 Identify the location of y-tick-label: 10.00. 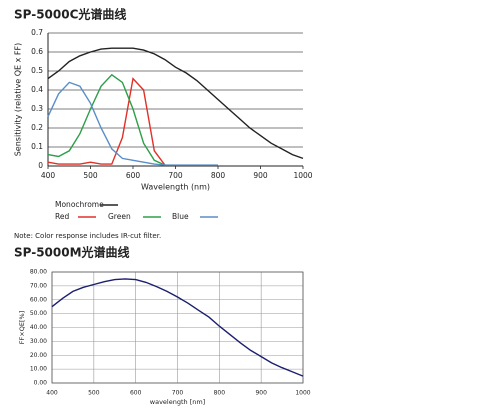
(38, 369).